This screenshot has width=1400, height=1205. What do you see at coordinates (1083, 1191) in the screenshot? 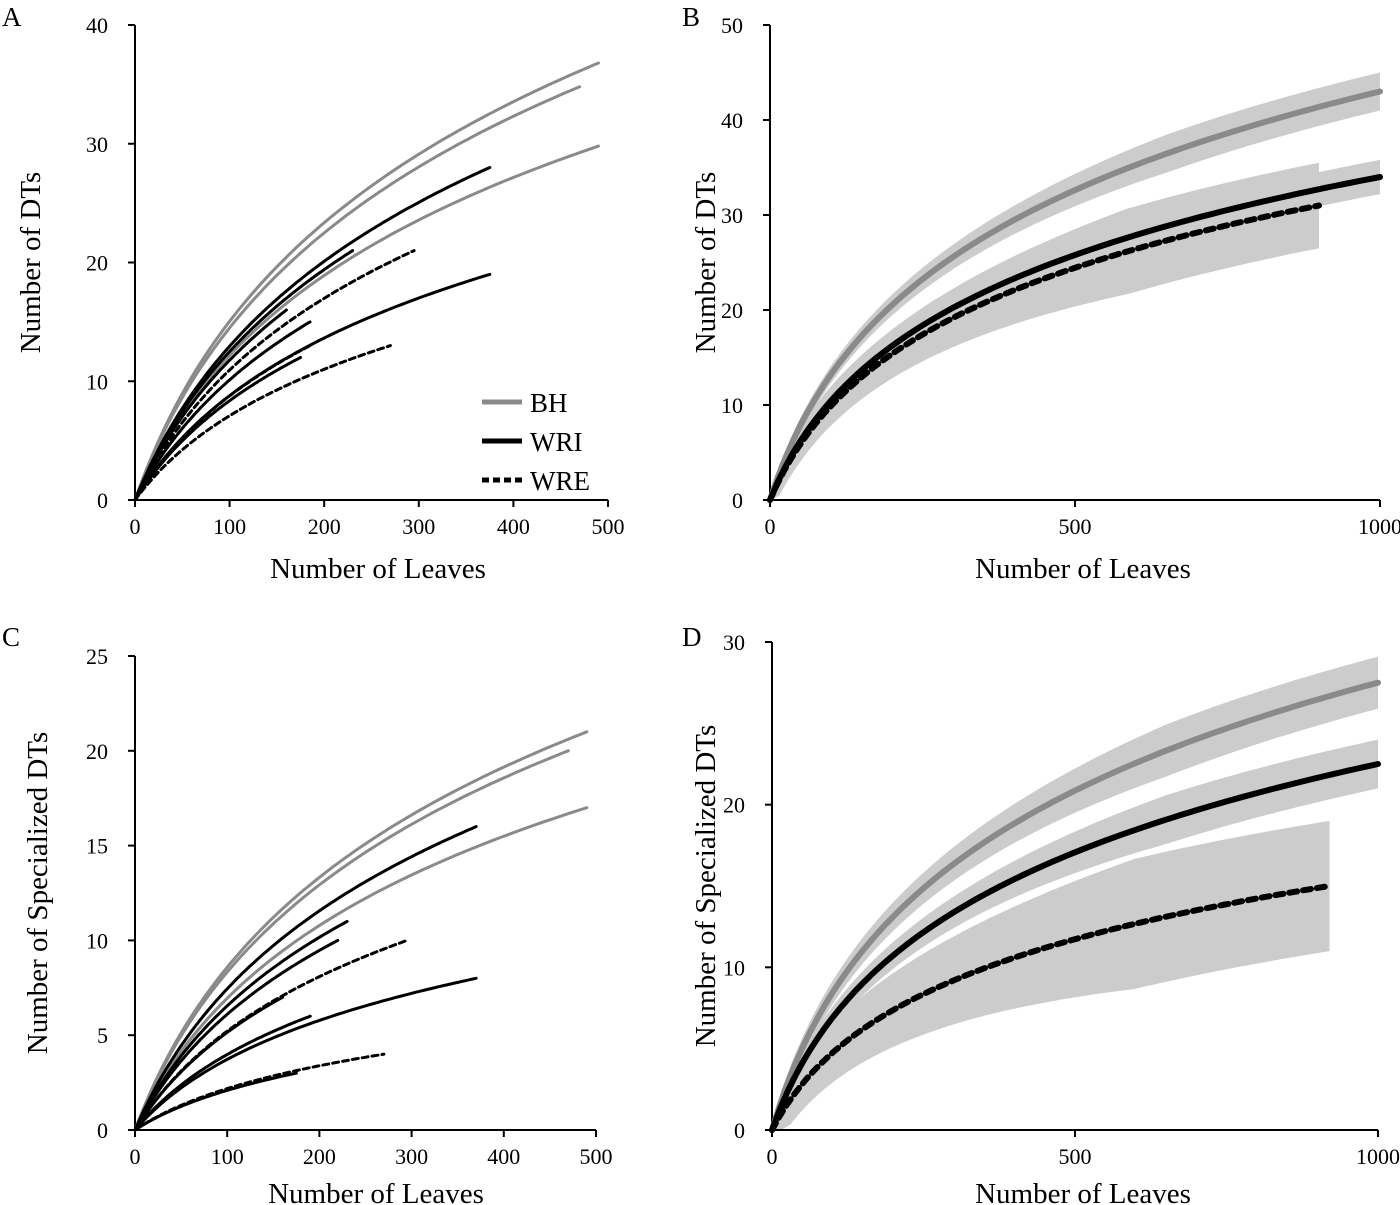
I see `panel-d-x-label: Number of Leaves` at bounding box center [1083, 1191].